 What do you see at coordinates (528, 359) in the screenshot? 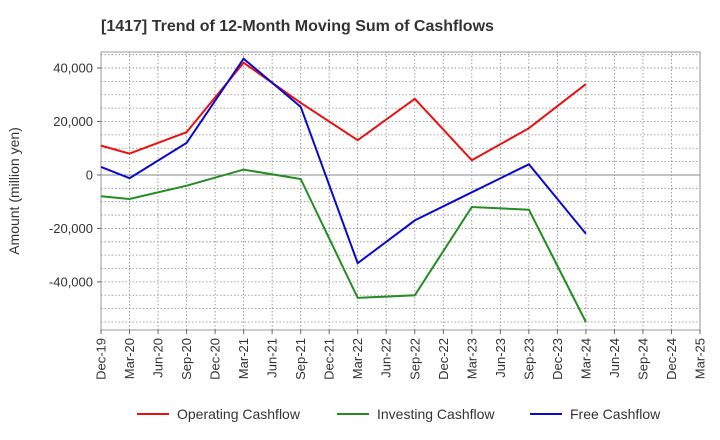
I see `x-tick-label: Sep-23` at bounding box center [528, 359].